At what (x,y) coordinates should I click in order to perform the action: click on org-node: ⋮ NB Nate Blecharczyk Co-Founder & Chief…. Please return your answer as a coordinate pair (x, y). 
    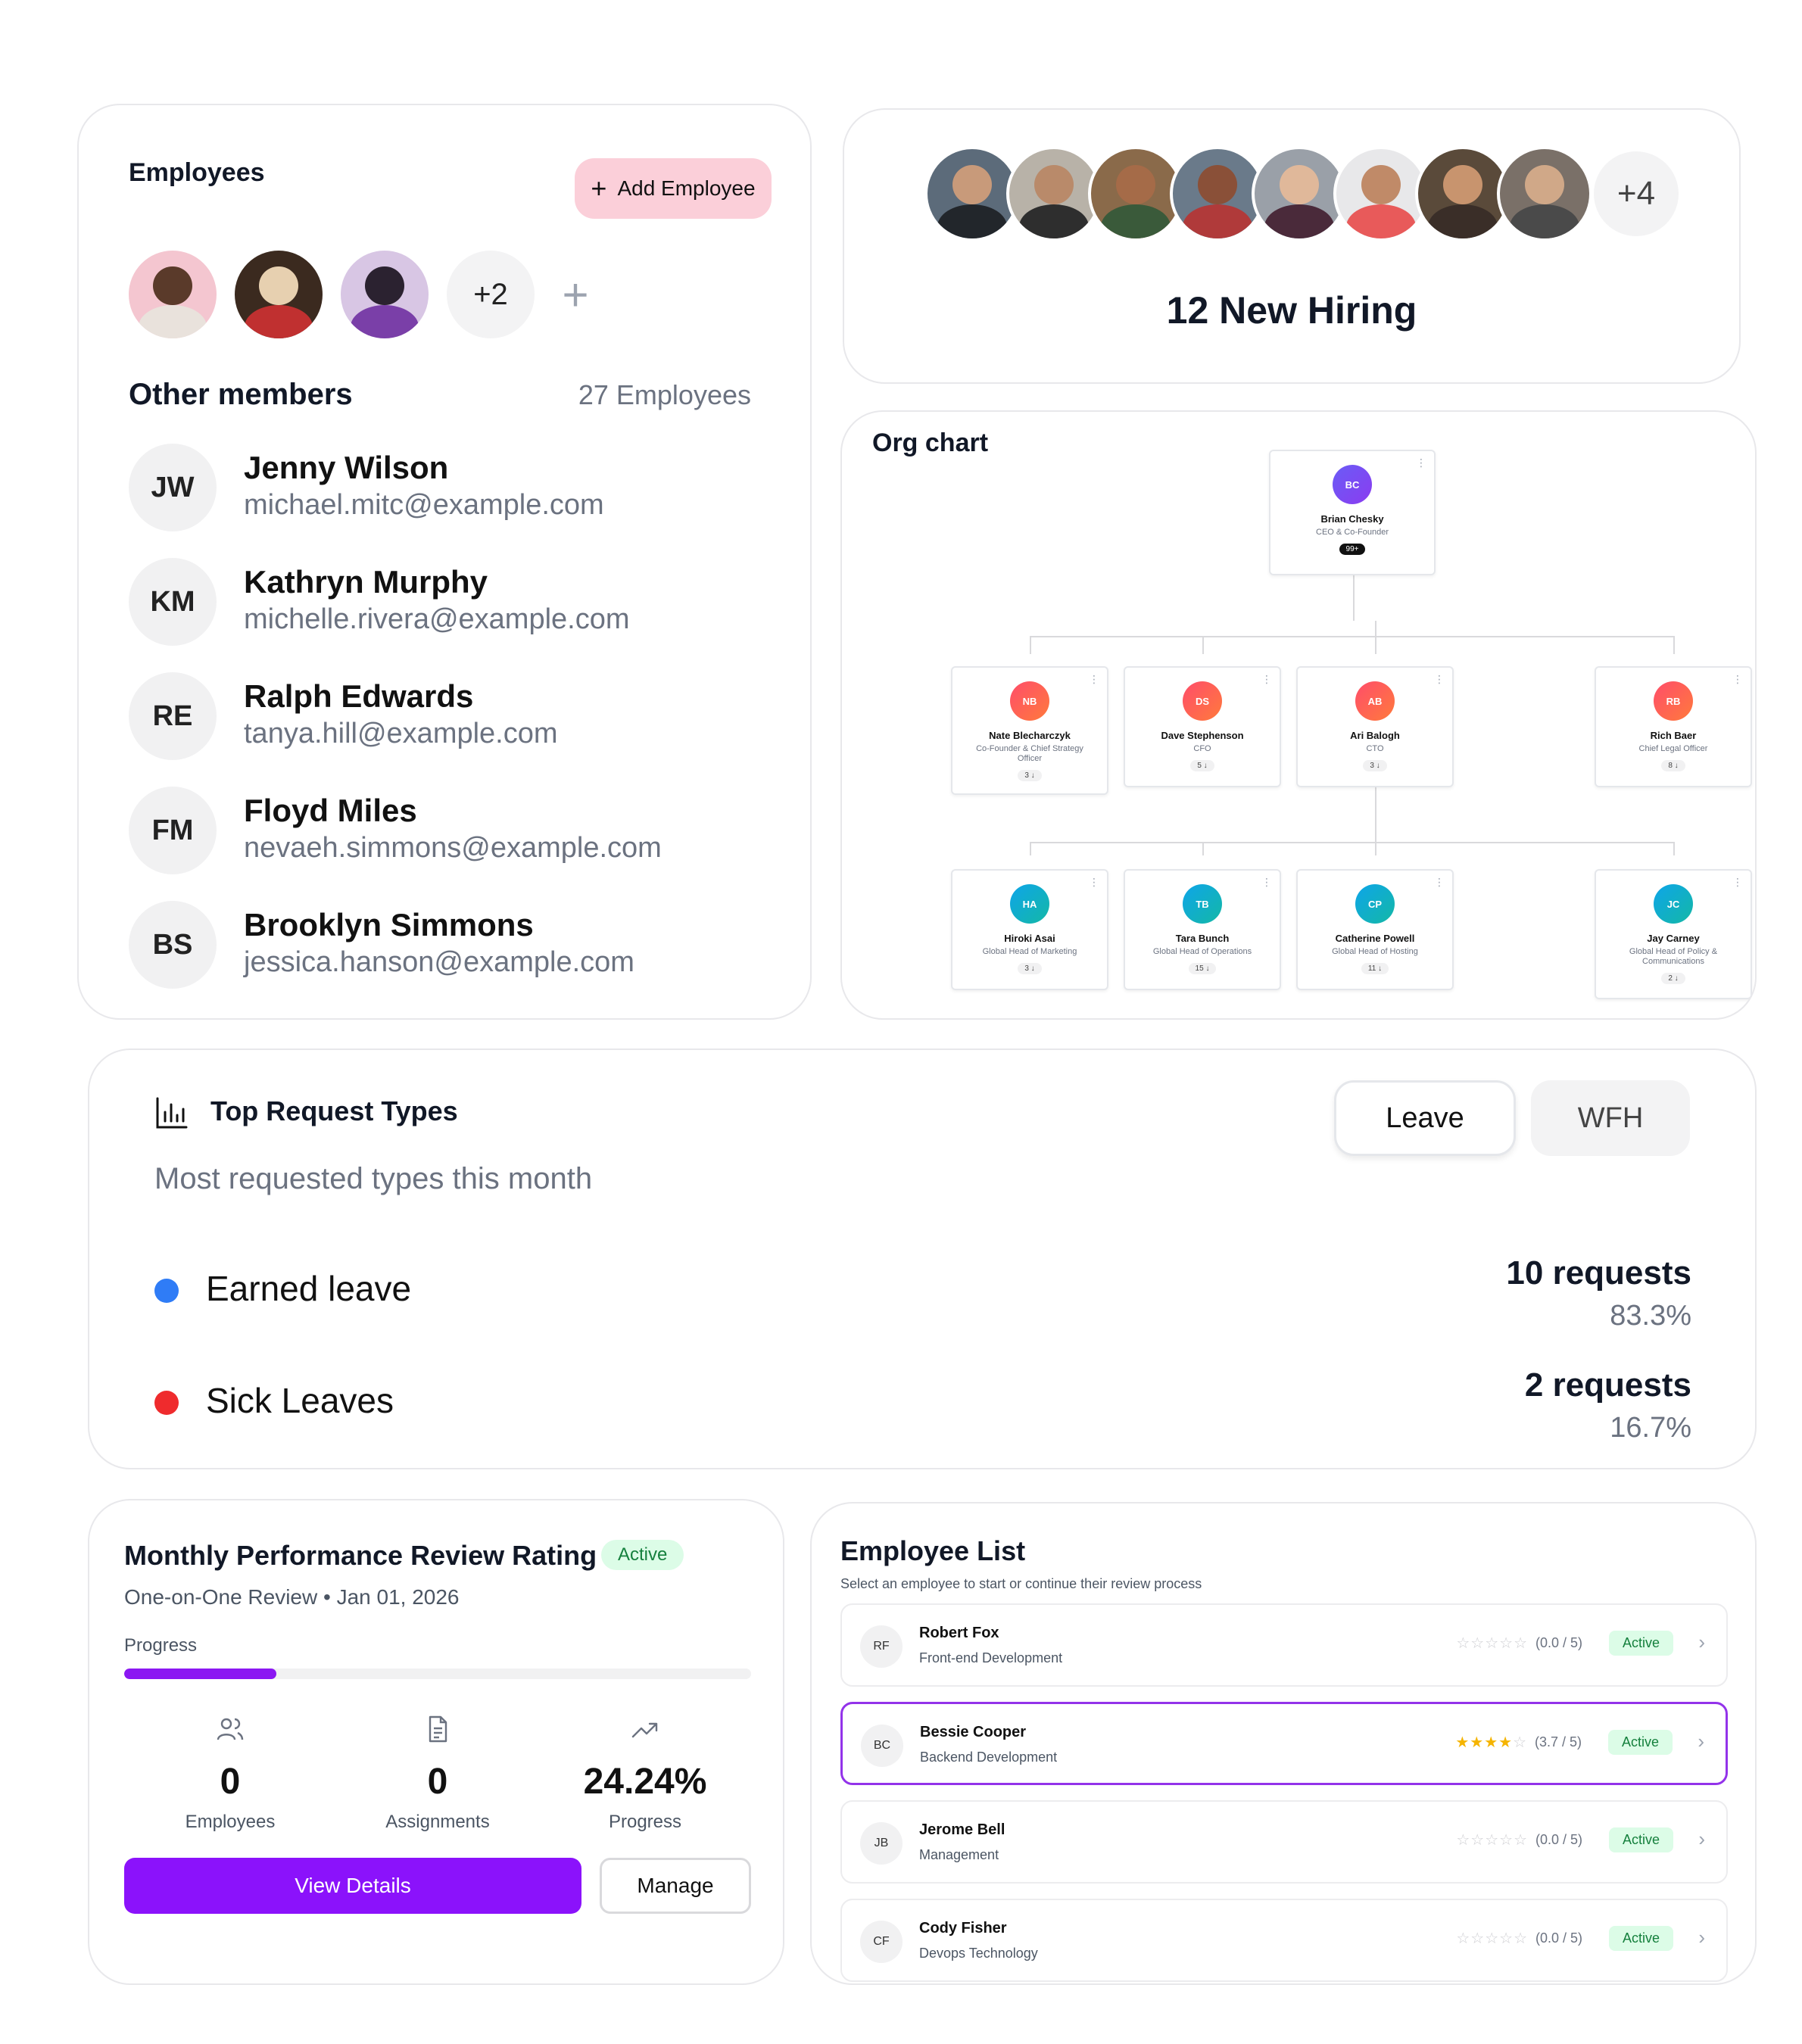
    Looking at the image, I should click on (1029, 730).